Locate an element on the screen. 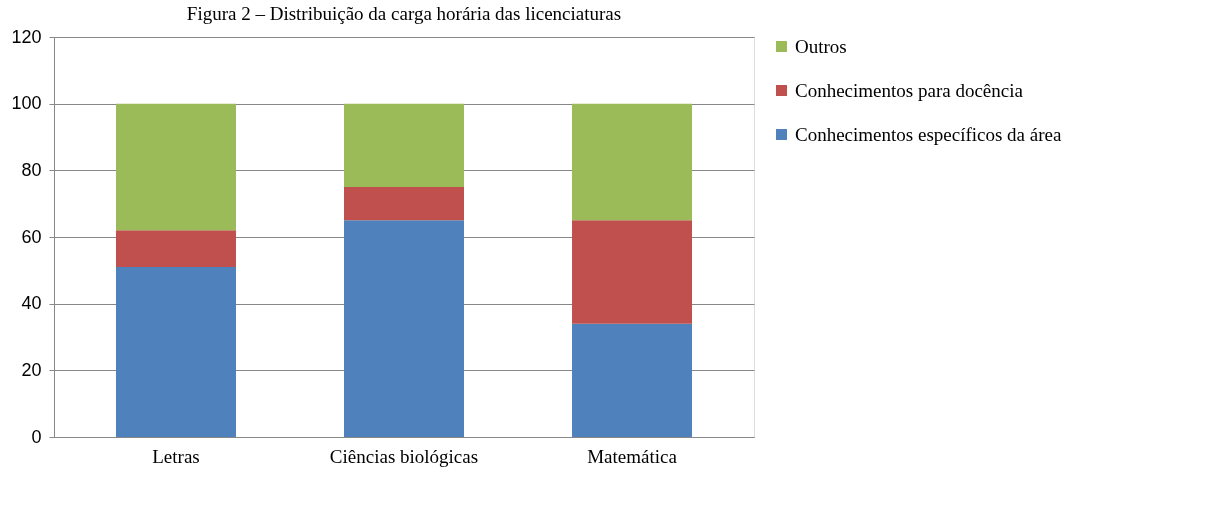  y-tick-label: 100 is located at coordinates (26, 103).